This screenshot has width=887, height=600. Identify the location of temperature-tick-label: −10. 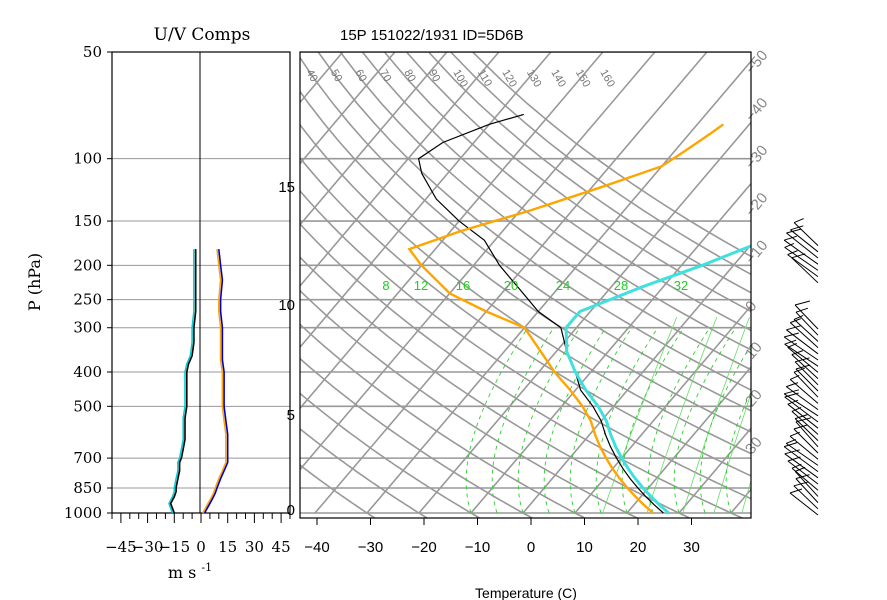
(477, 547).